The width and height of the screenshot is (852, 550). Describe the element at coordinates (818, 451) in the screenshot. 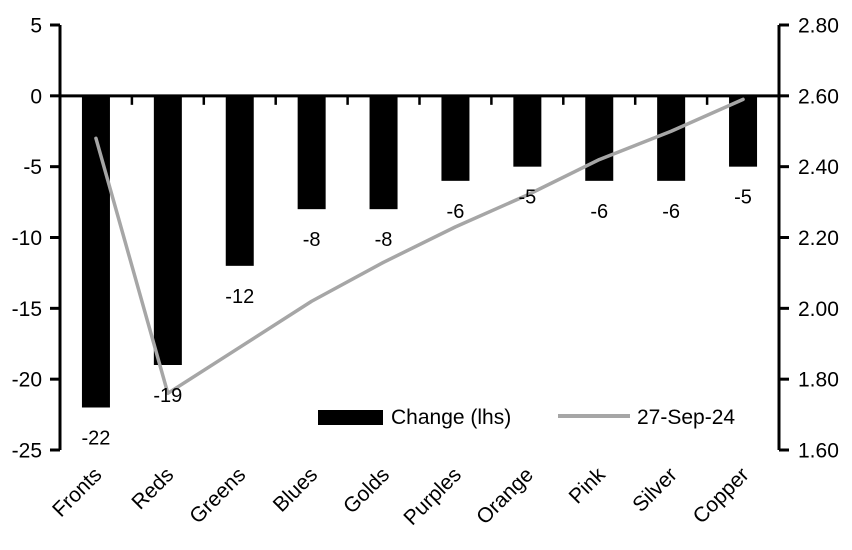

I see `right-axis-tick-label: 1.60` at that location.